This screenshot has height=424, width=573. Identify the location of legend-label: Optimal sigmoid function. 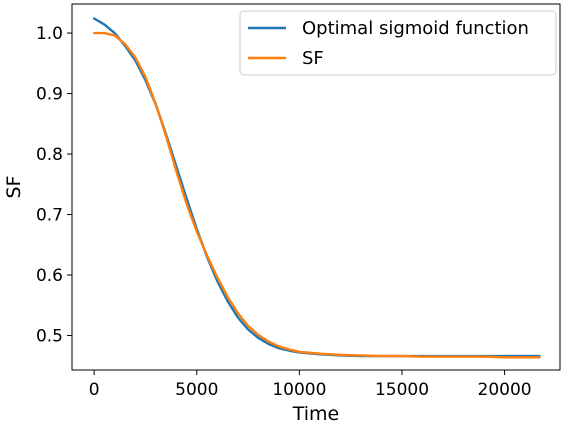
(415, 28).